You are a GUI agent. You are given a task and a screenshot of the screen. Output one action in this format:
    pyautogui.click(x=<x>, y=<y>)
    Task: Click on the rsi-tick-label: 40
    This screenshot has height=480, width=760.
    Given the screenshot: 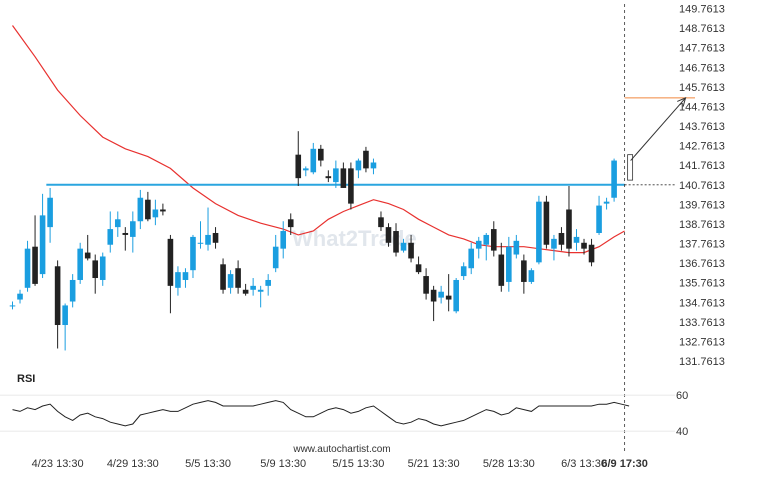 What is the action you would take?
    pyautogui.click(x=682, y=432)
    